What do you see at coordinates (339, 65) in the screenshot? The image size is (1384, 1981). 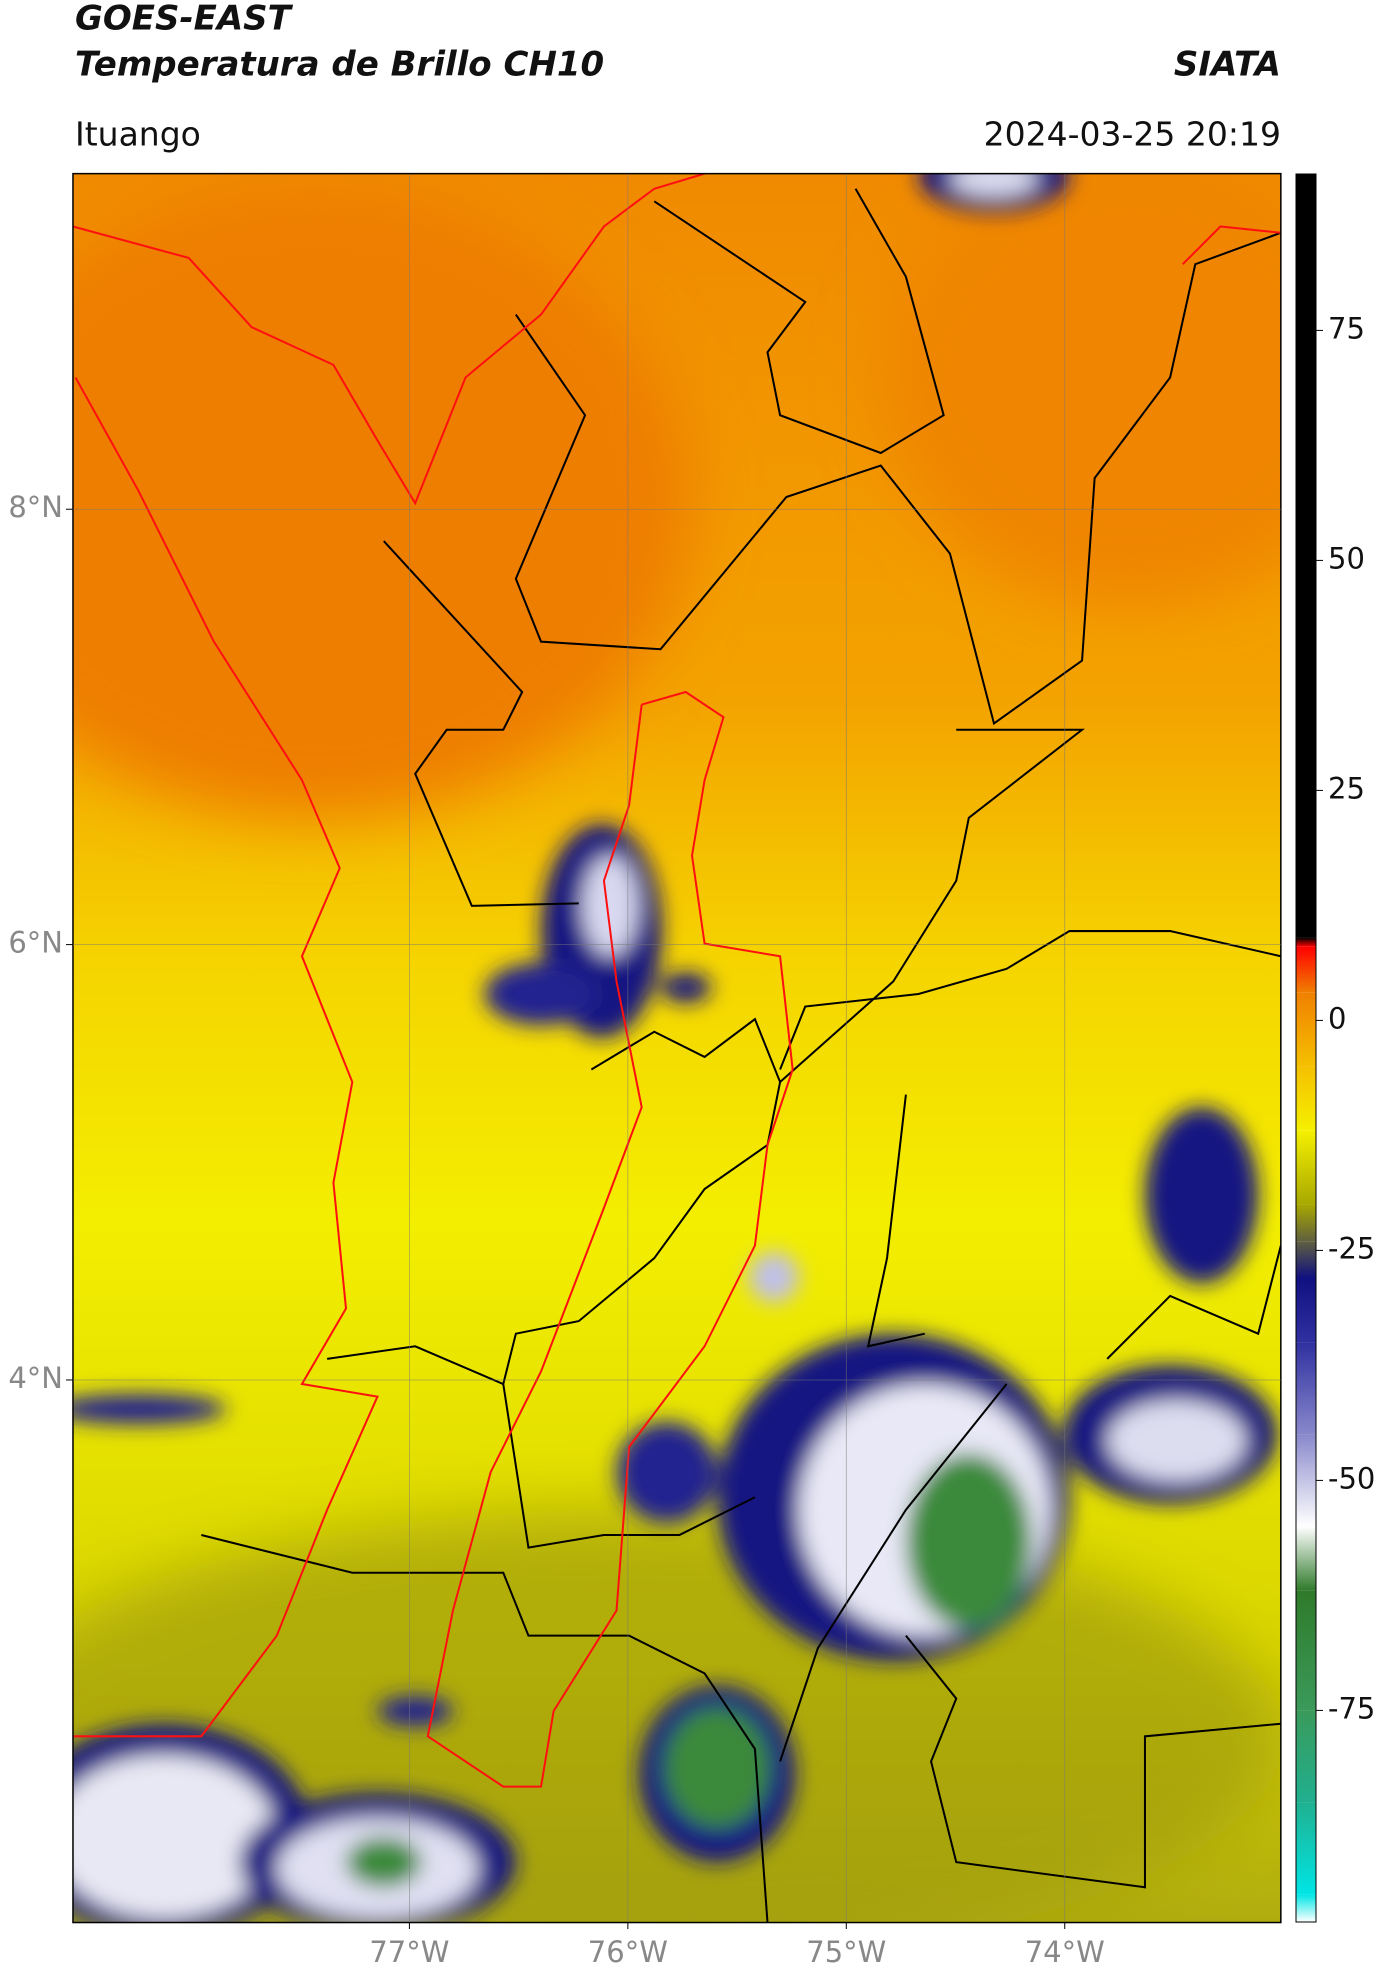 I see `subtitle: Temperatura de Brillo CH10` at bounding box center [339, 65].